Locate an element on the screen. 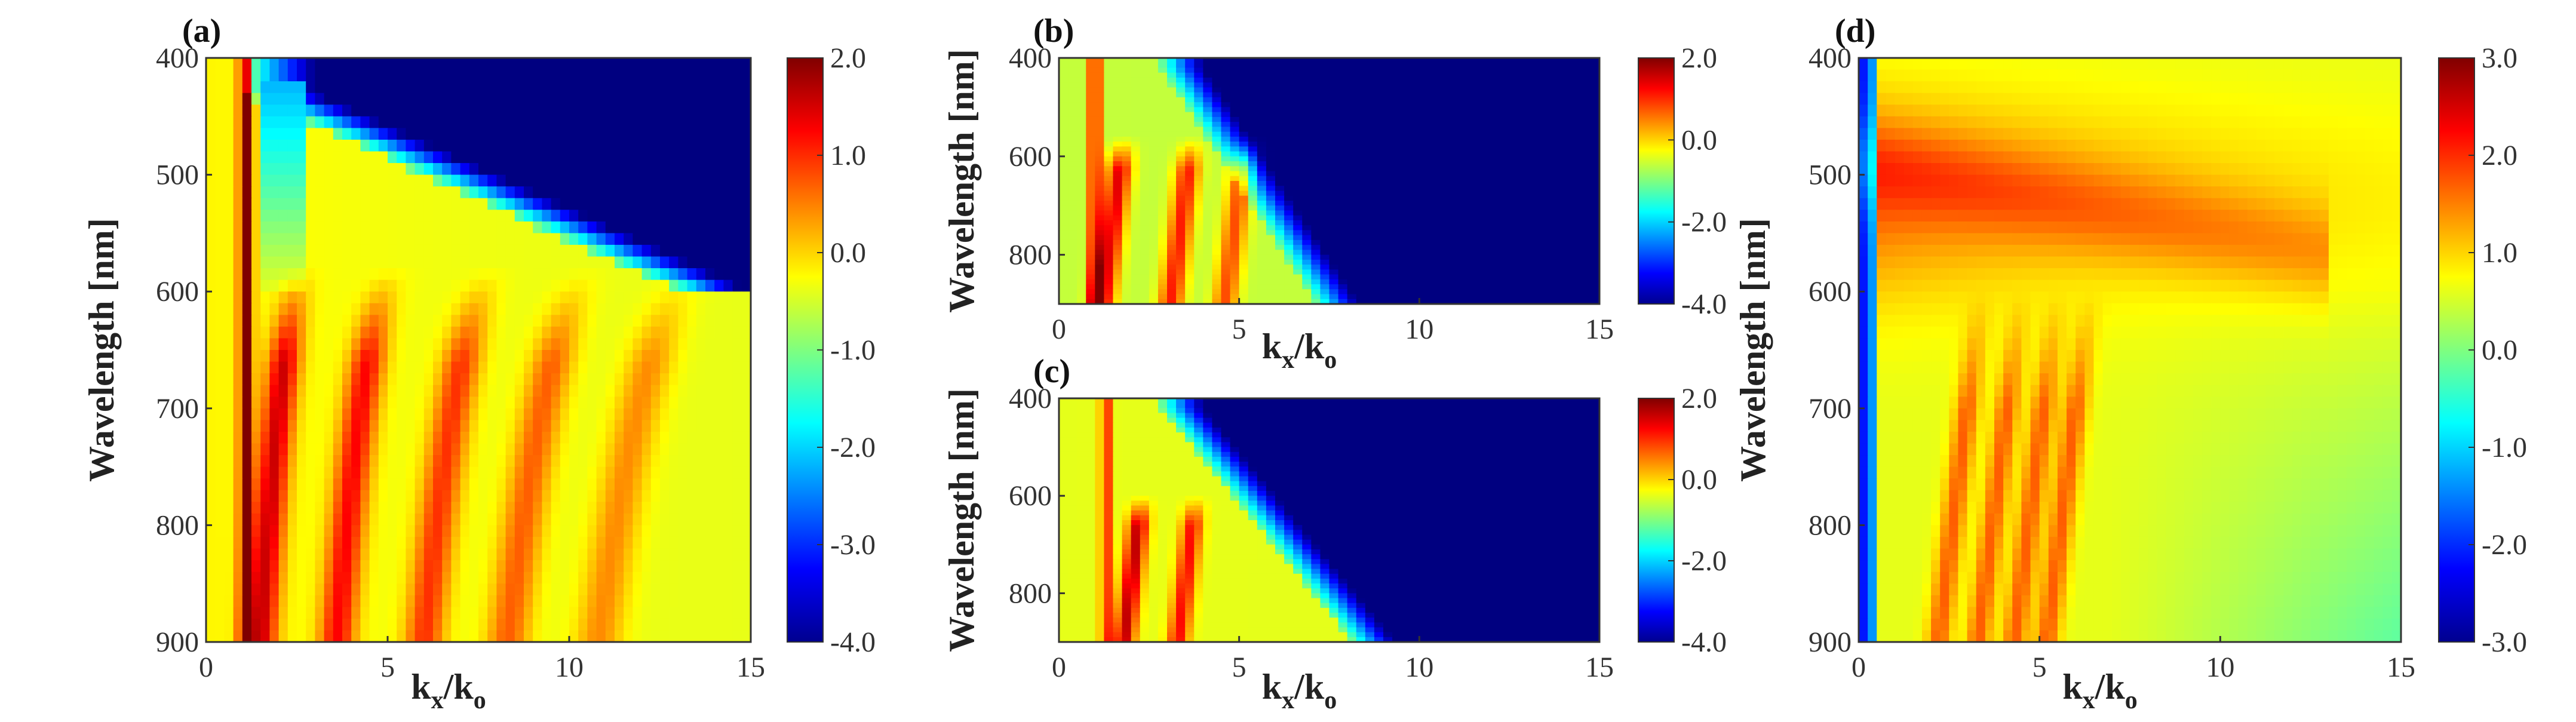  colorbar-tick-label: 2.0 is located at coordinates (848, 58).